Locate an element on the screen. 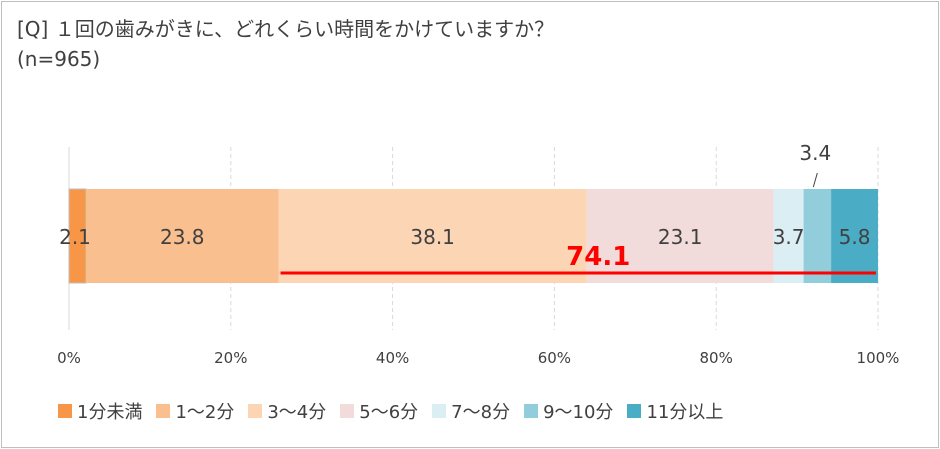  legend-label: 9～10分 is located at coordinates (578, 412).